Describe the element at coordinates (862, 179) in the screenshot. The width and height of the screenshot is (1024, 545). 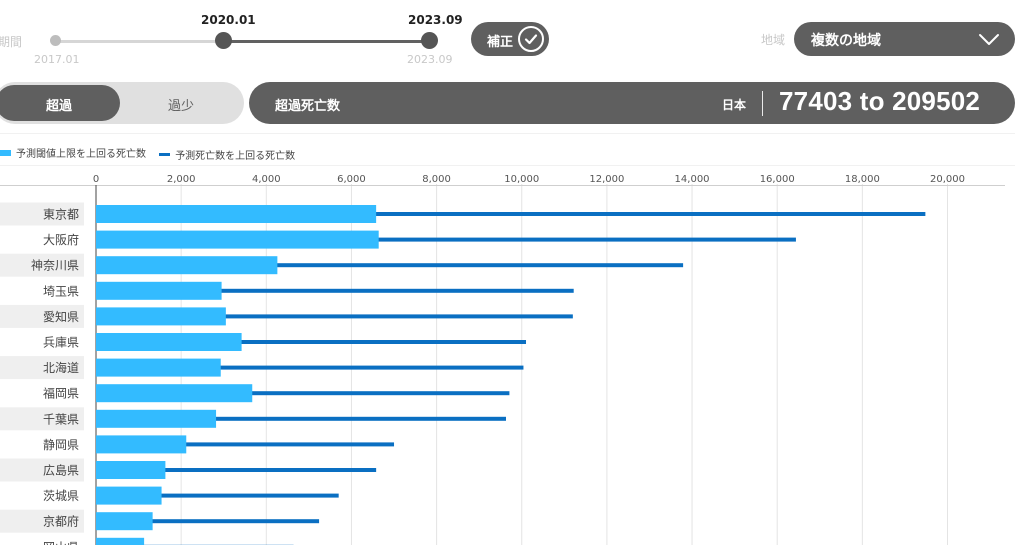
I see `x-tick-label: 18,000` at that location.